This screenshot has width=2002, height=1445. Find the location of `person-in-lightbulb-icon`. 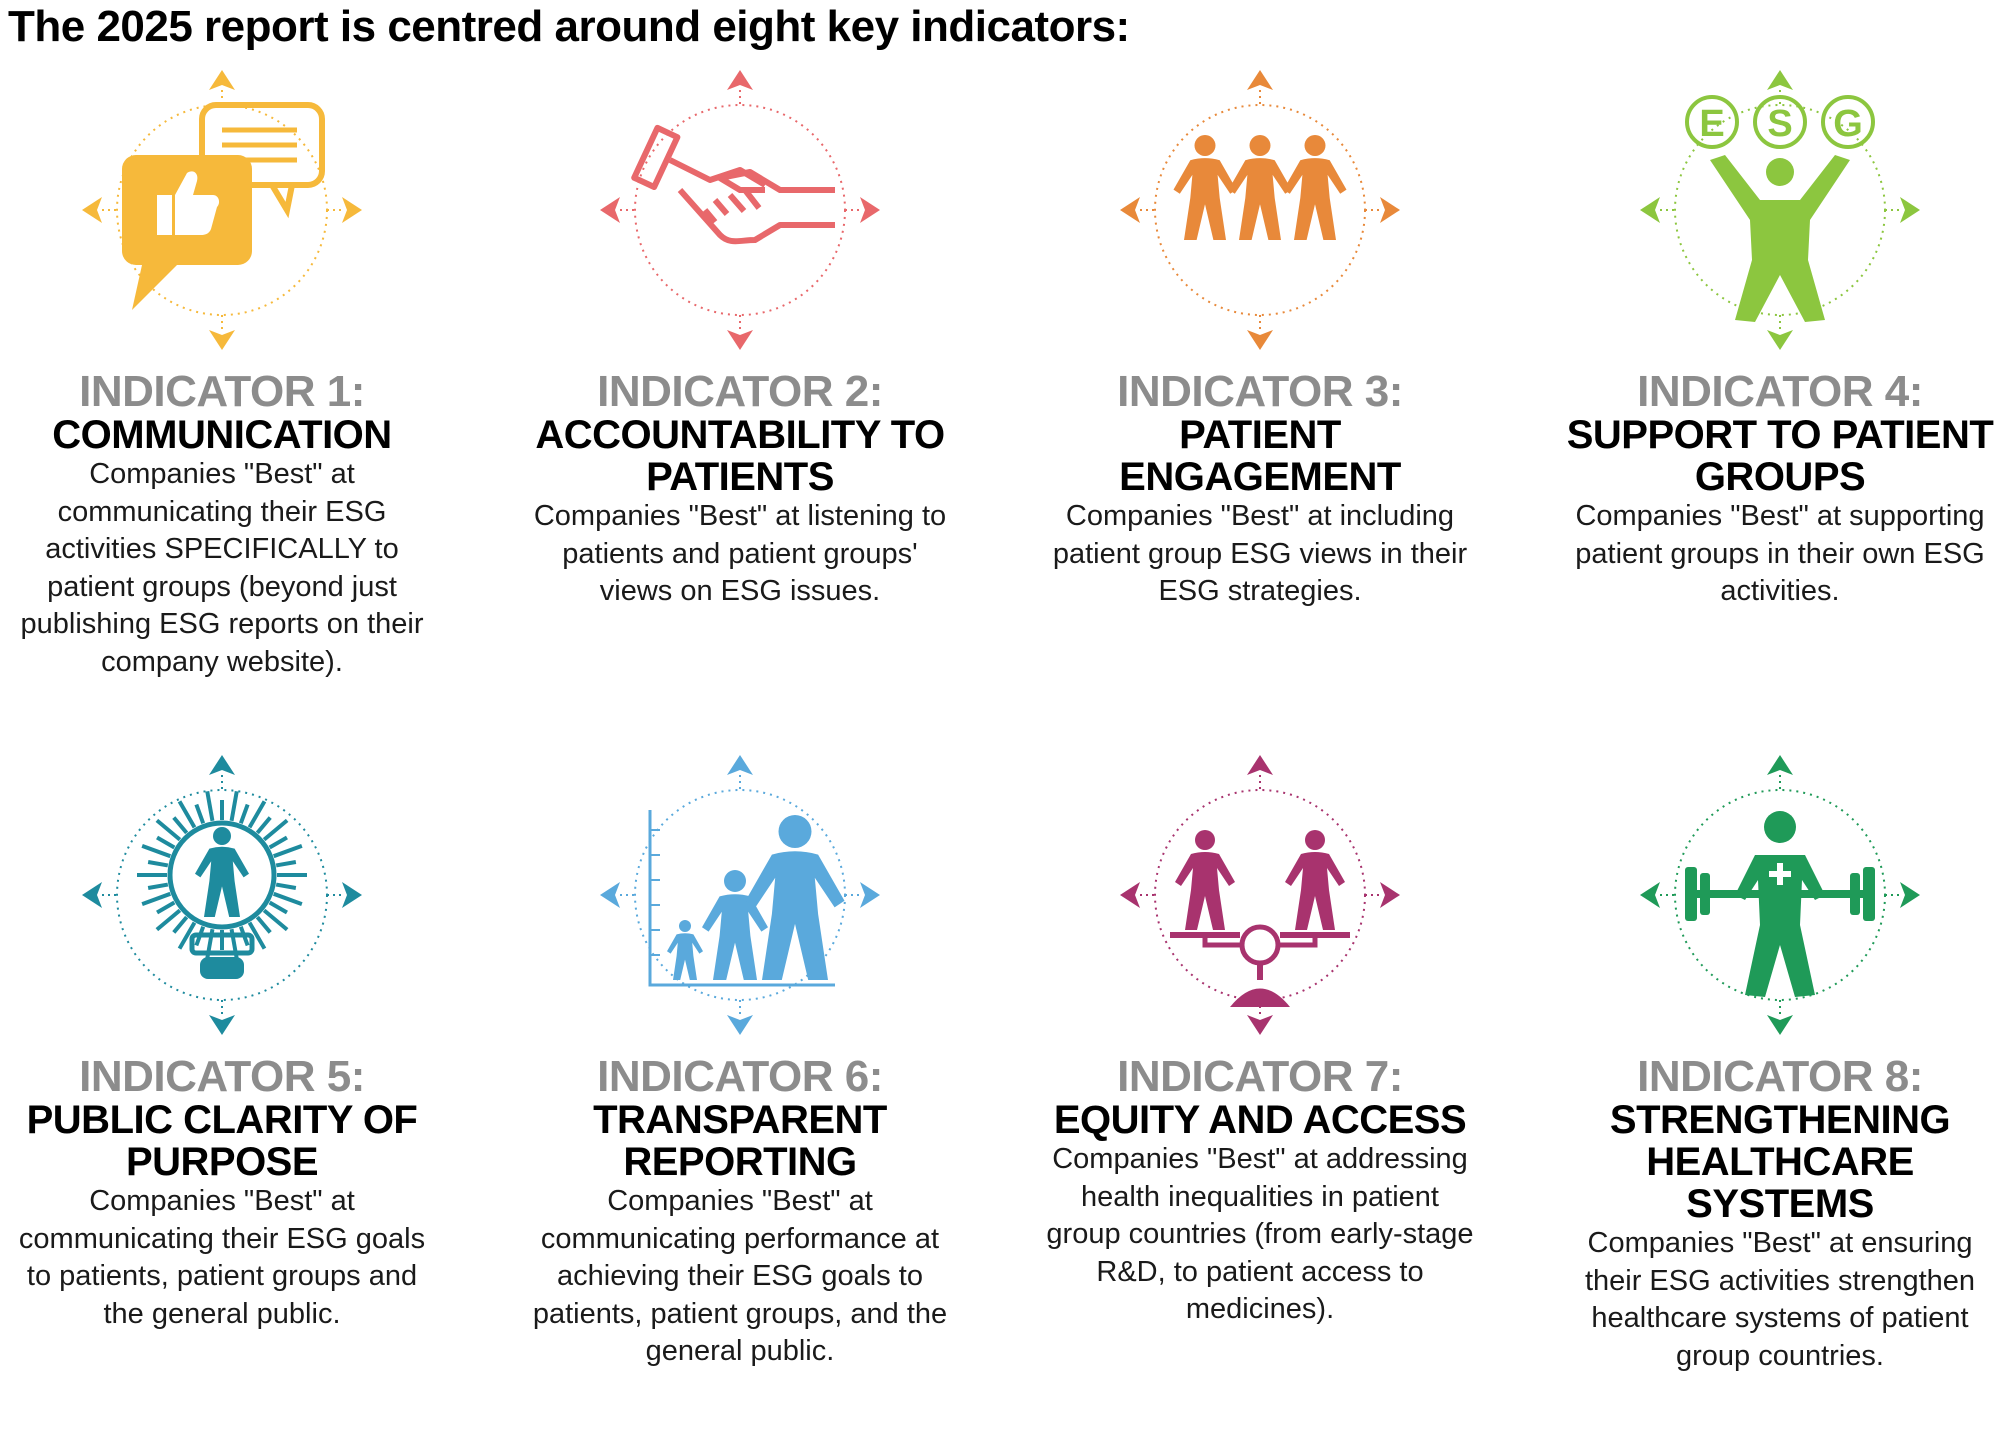

person-in-lightbulb-icon is located at coordinates (222, 895).